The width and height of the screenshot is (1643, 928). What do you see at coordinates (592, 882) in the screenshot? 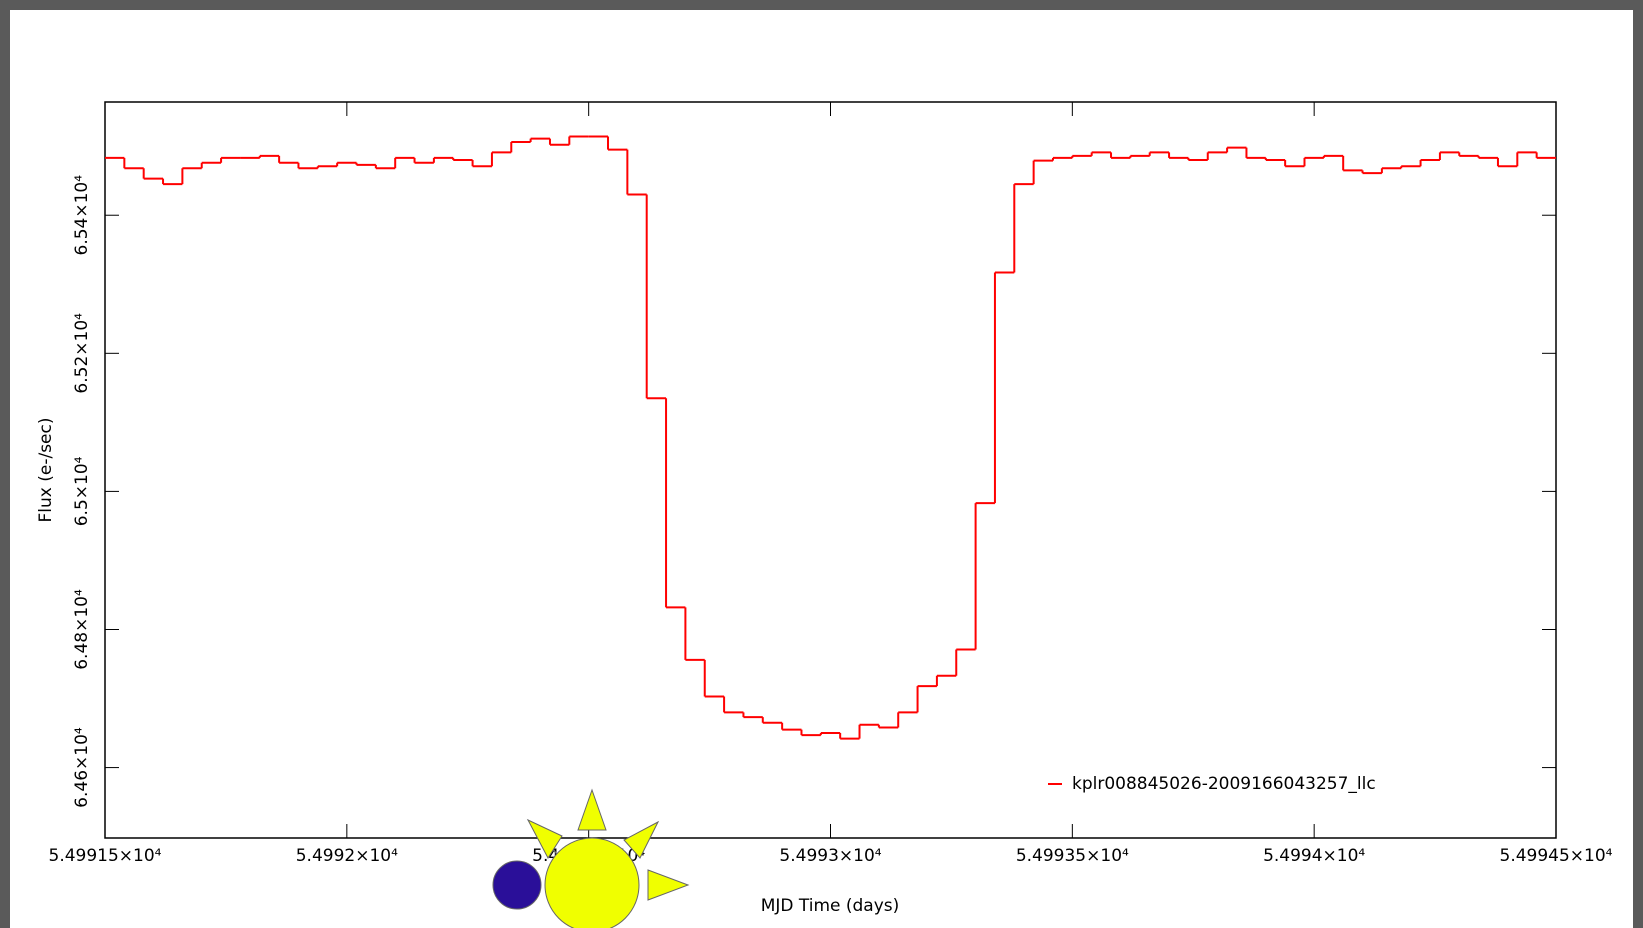
I see `sun` at bounding box center [592, 882].